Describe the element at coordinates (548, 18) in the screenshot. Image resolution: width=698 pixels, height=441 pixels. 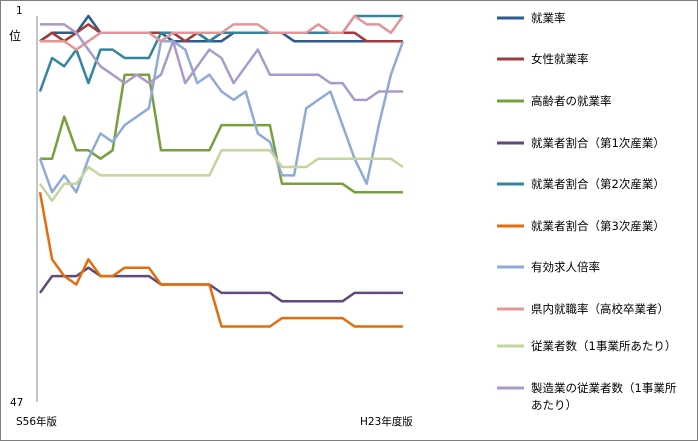
I see `legend-label-1: 就業率` at that location.